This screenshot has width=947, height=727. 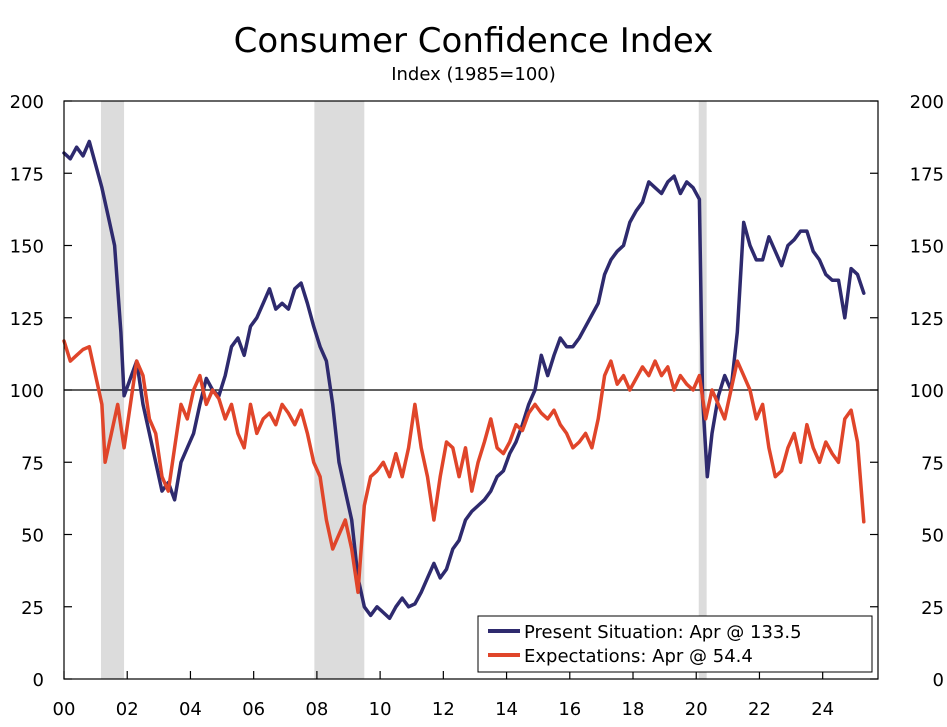 I want to click on y-tick-label-left-0: 0, so click(x=38, y=680).